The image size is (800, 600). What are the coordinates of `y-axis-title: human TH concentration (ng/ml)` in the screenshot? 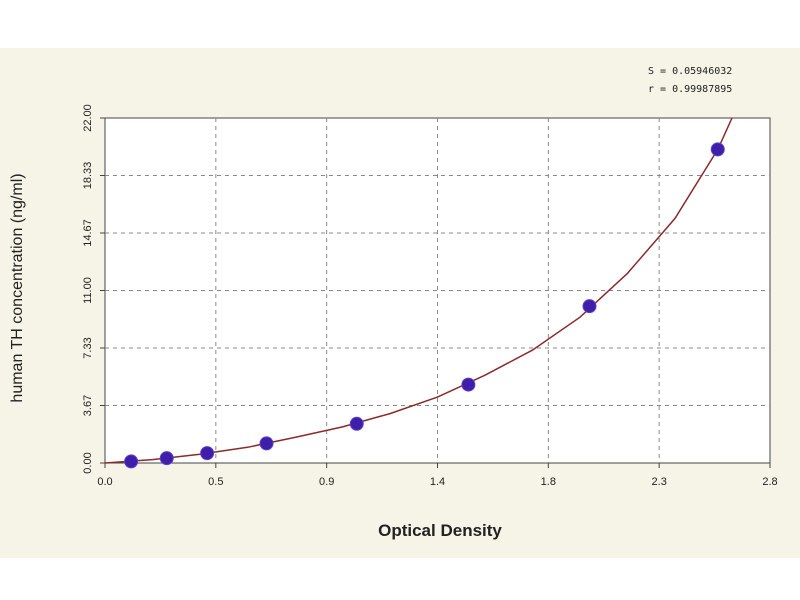 It's located at (17, 287).